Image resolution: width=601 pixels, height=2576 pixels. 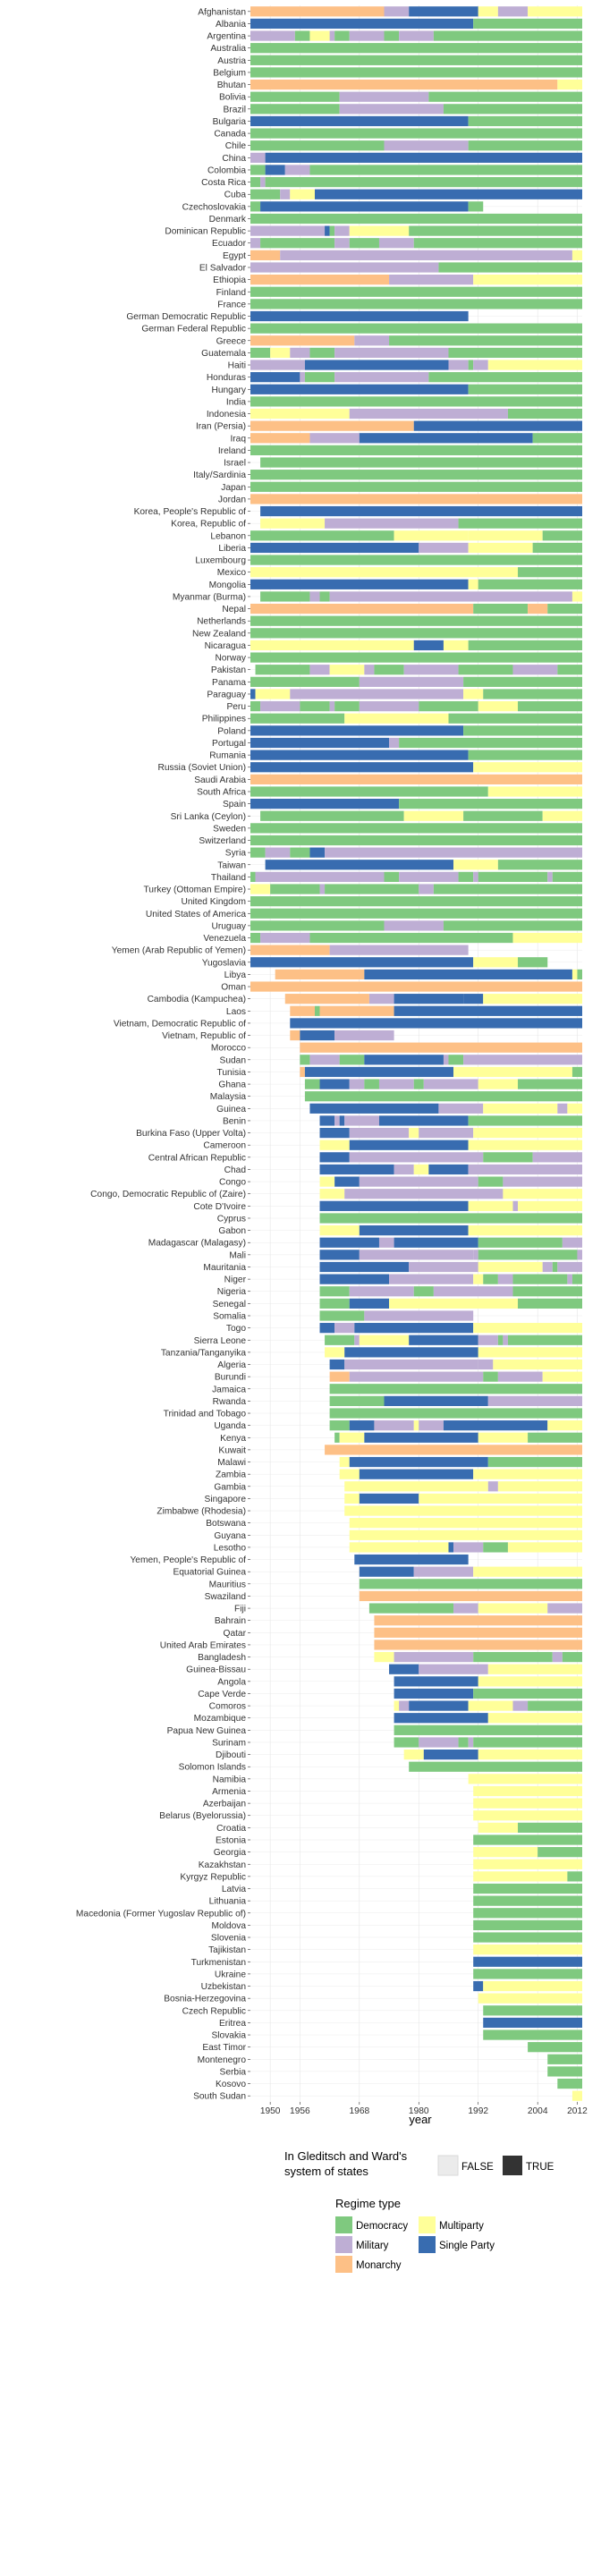 What do you see at coordinates (232, 1183) in the screenshot?
I see `country-label: Congo` at bounding box center [232, 1183].